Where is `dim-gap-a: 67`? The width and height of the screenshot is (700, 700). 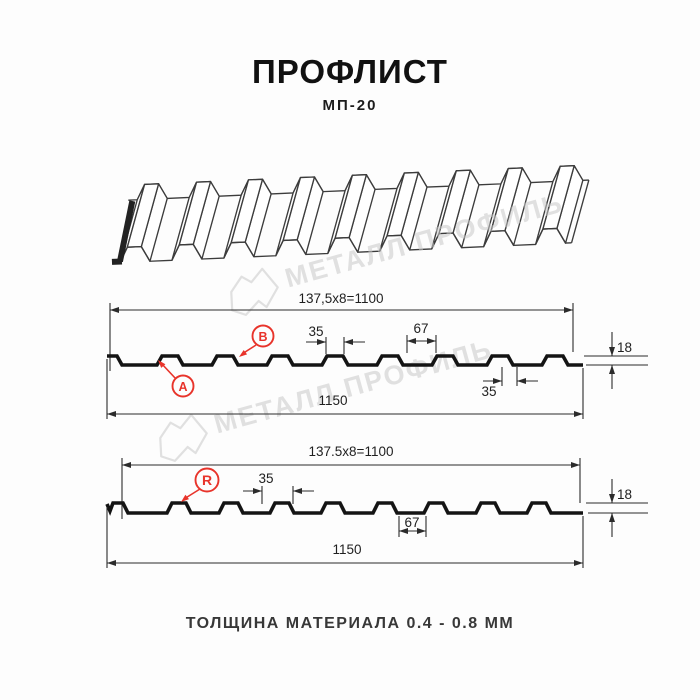
dim-gap-a: 67 is located at coordinates (420, 328).